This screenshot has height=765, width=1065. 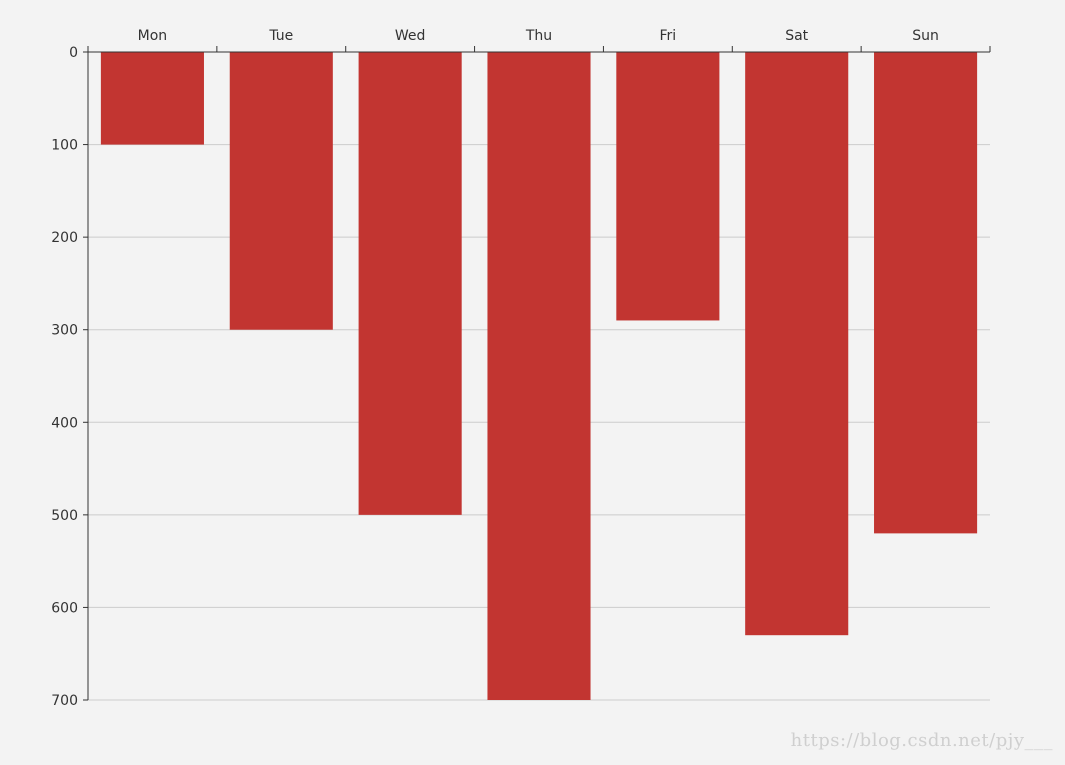 What do you see at coordinates (73, 53) in the screenshot?
I see `y-tick-label: 0` at bounding box center [73, 53].